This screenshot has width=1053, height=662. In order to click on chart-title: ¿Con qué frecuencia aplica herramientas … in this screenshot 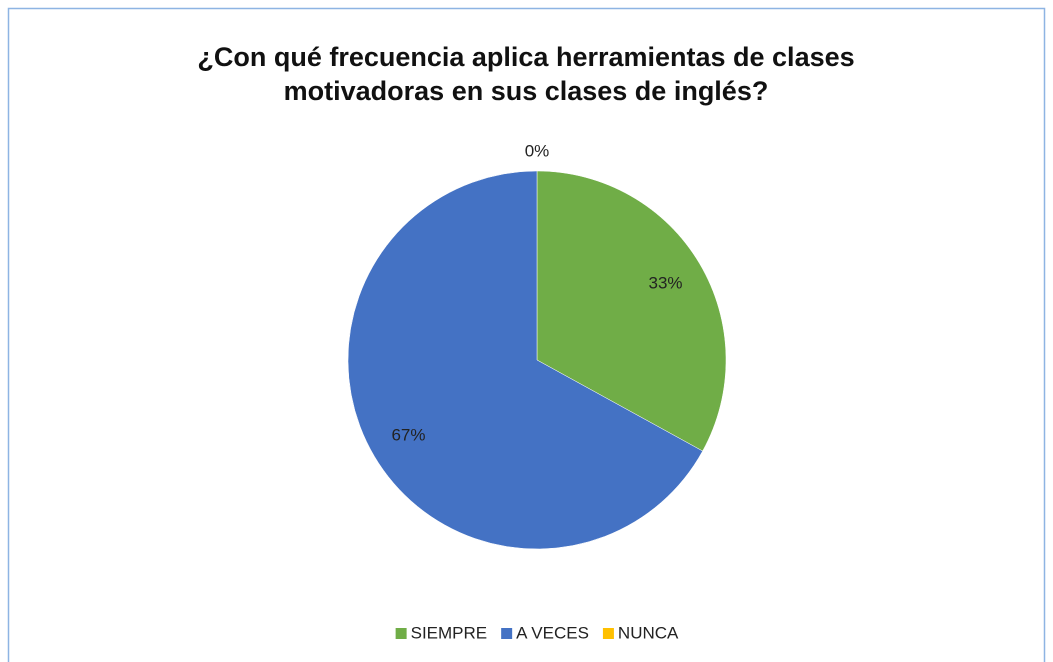, I will do `click(526, 74)`.